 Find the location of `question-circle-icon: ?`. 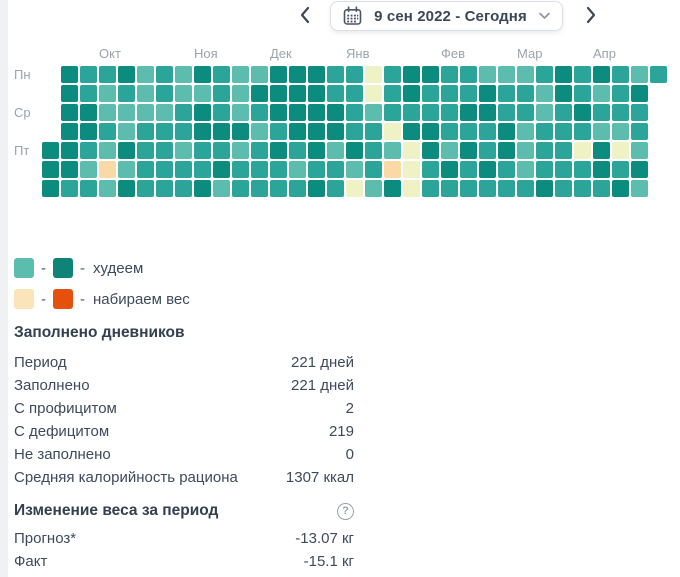

question-circle-icon: ? is located at coordinates (345, 511).